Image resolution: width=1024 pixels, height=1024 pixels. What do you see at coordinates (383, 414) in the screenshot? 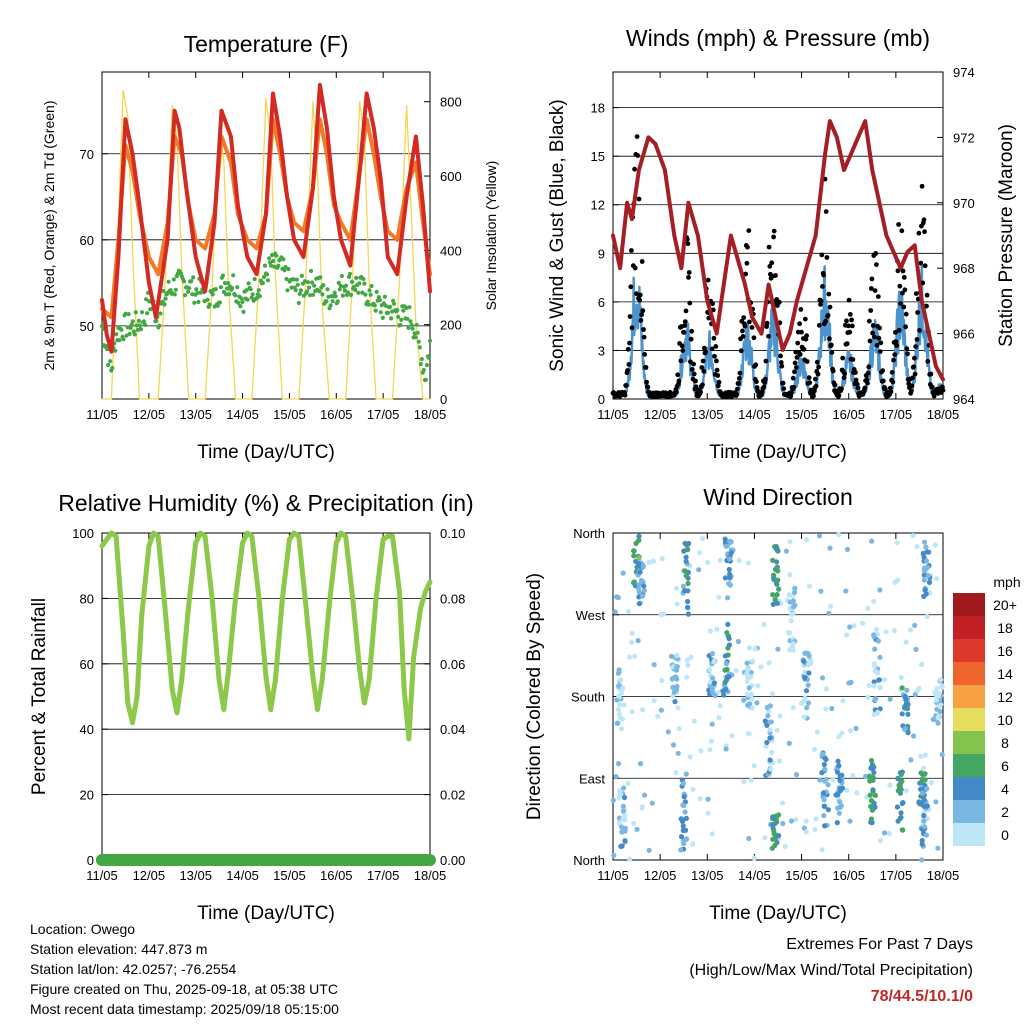
I see `x-tick-label-0-6: 17/05` at bounding box center [383, 414].